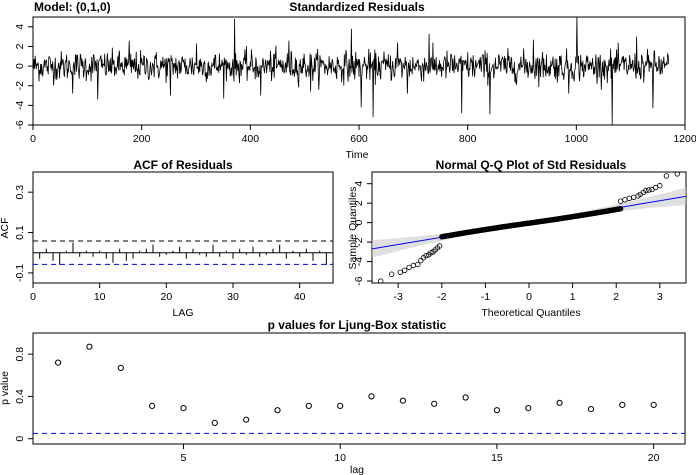 This screenshot has height=475, width=696. What do you see at coordinates (577, 139) in the screenshot?
I see `x-tick-label: 1000` at bounding box center [577, 139].